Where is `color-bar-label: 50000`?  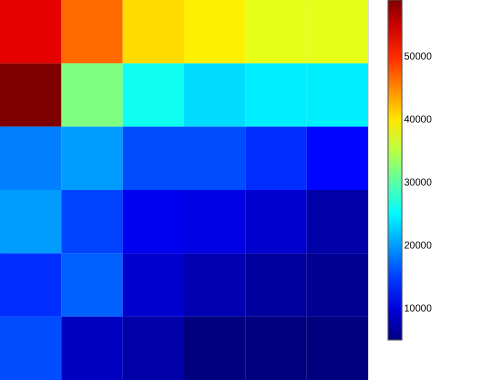 color-bar-label: 50000 is located at coordinates (418, 57).